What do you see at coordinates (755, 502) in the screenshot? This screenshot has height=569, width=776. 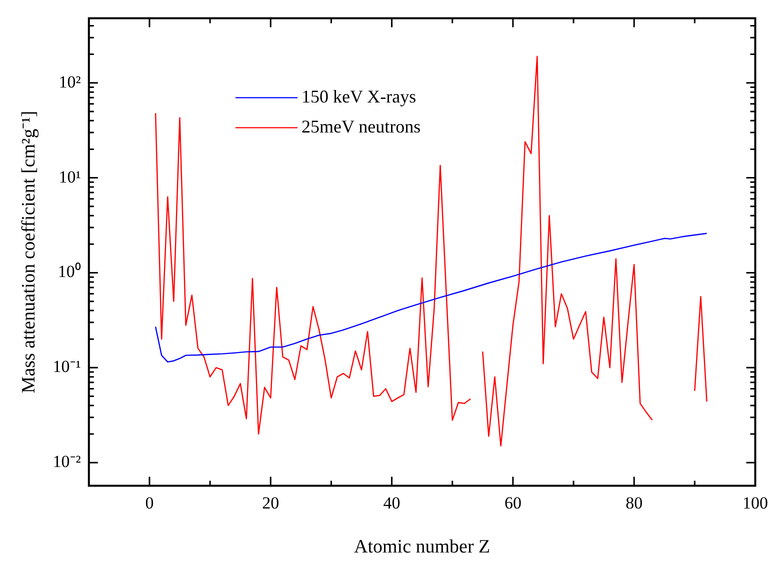 I see `x-tick-label: 100` at bounding box center [755, 502].